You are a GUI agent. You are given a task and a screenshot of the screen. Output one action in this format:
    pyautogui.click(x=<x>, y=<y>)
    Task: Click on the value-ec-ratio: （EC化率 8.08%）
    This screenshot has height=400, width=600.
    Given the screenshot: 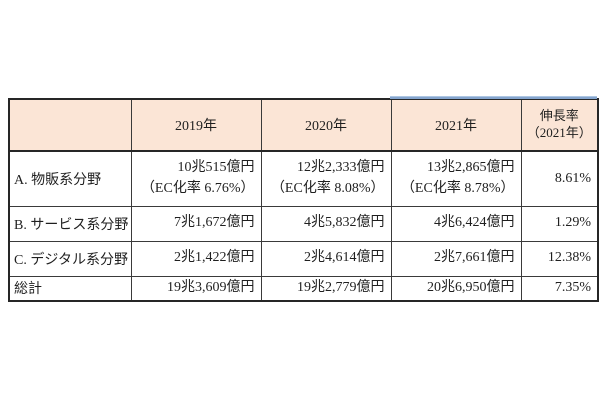 What is the action you would take?
    pyautogui.click(x=327, y=188)
    